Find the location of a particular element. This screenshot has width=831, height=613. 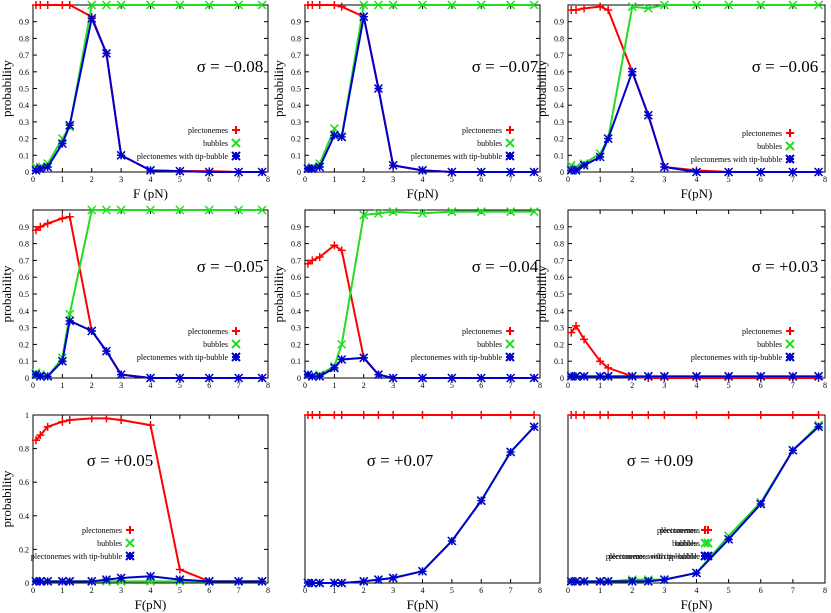

y-axis-label: probability is located at coordinates (541, 88).